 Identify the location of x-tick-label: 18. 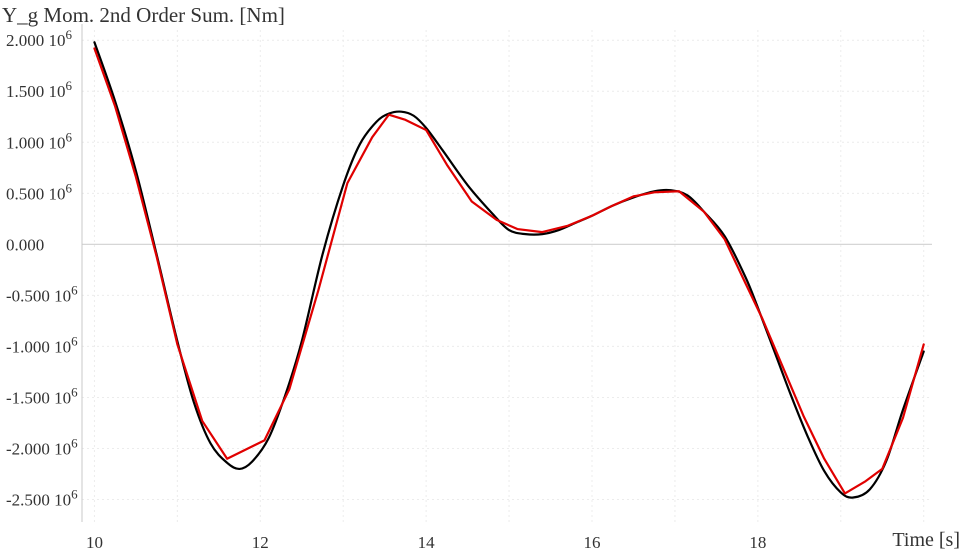
(757, 542).